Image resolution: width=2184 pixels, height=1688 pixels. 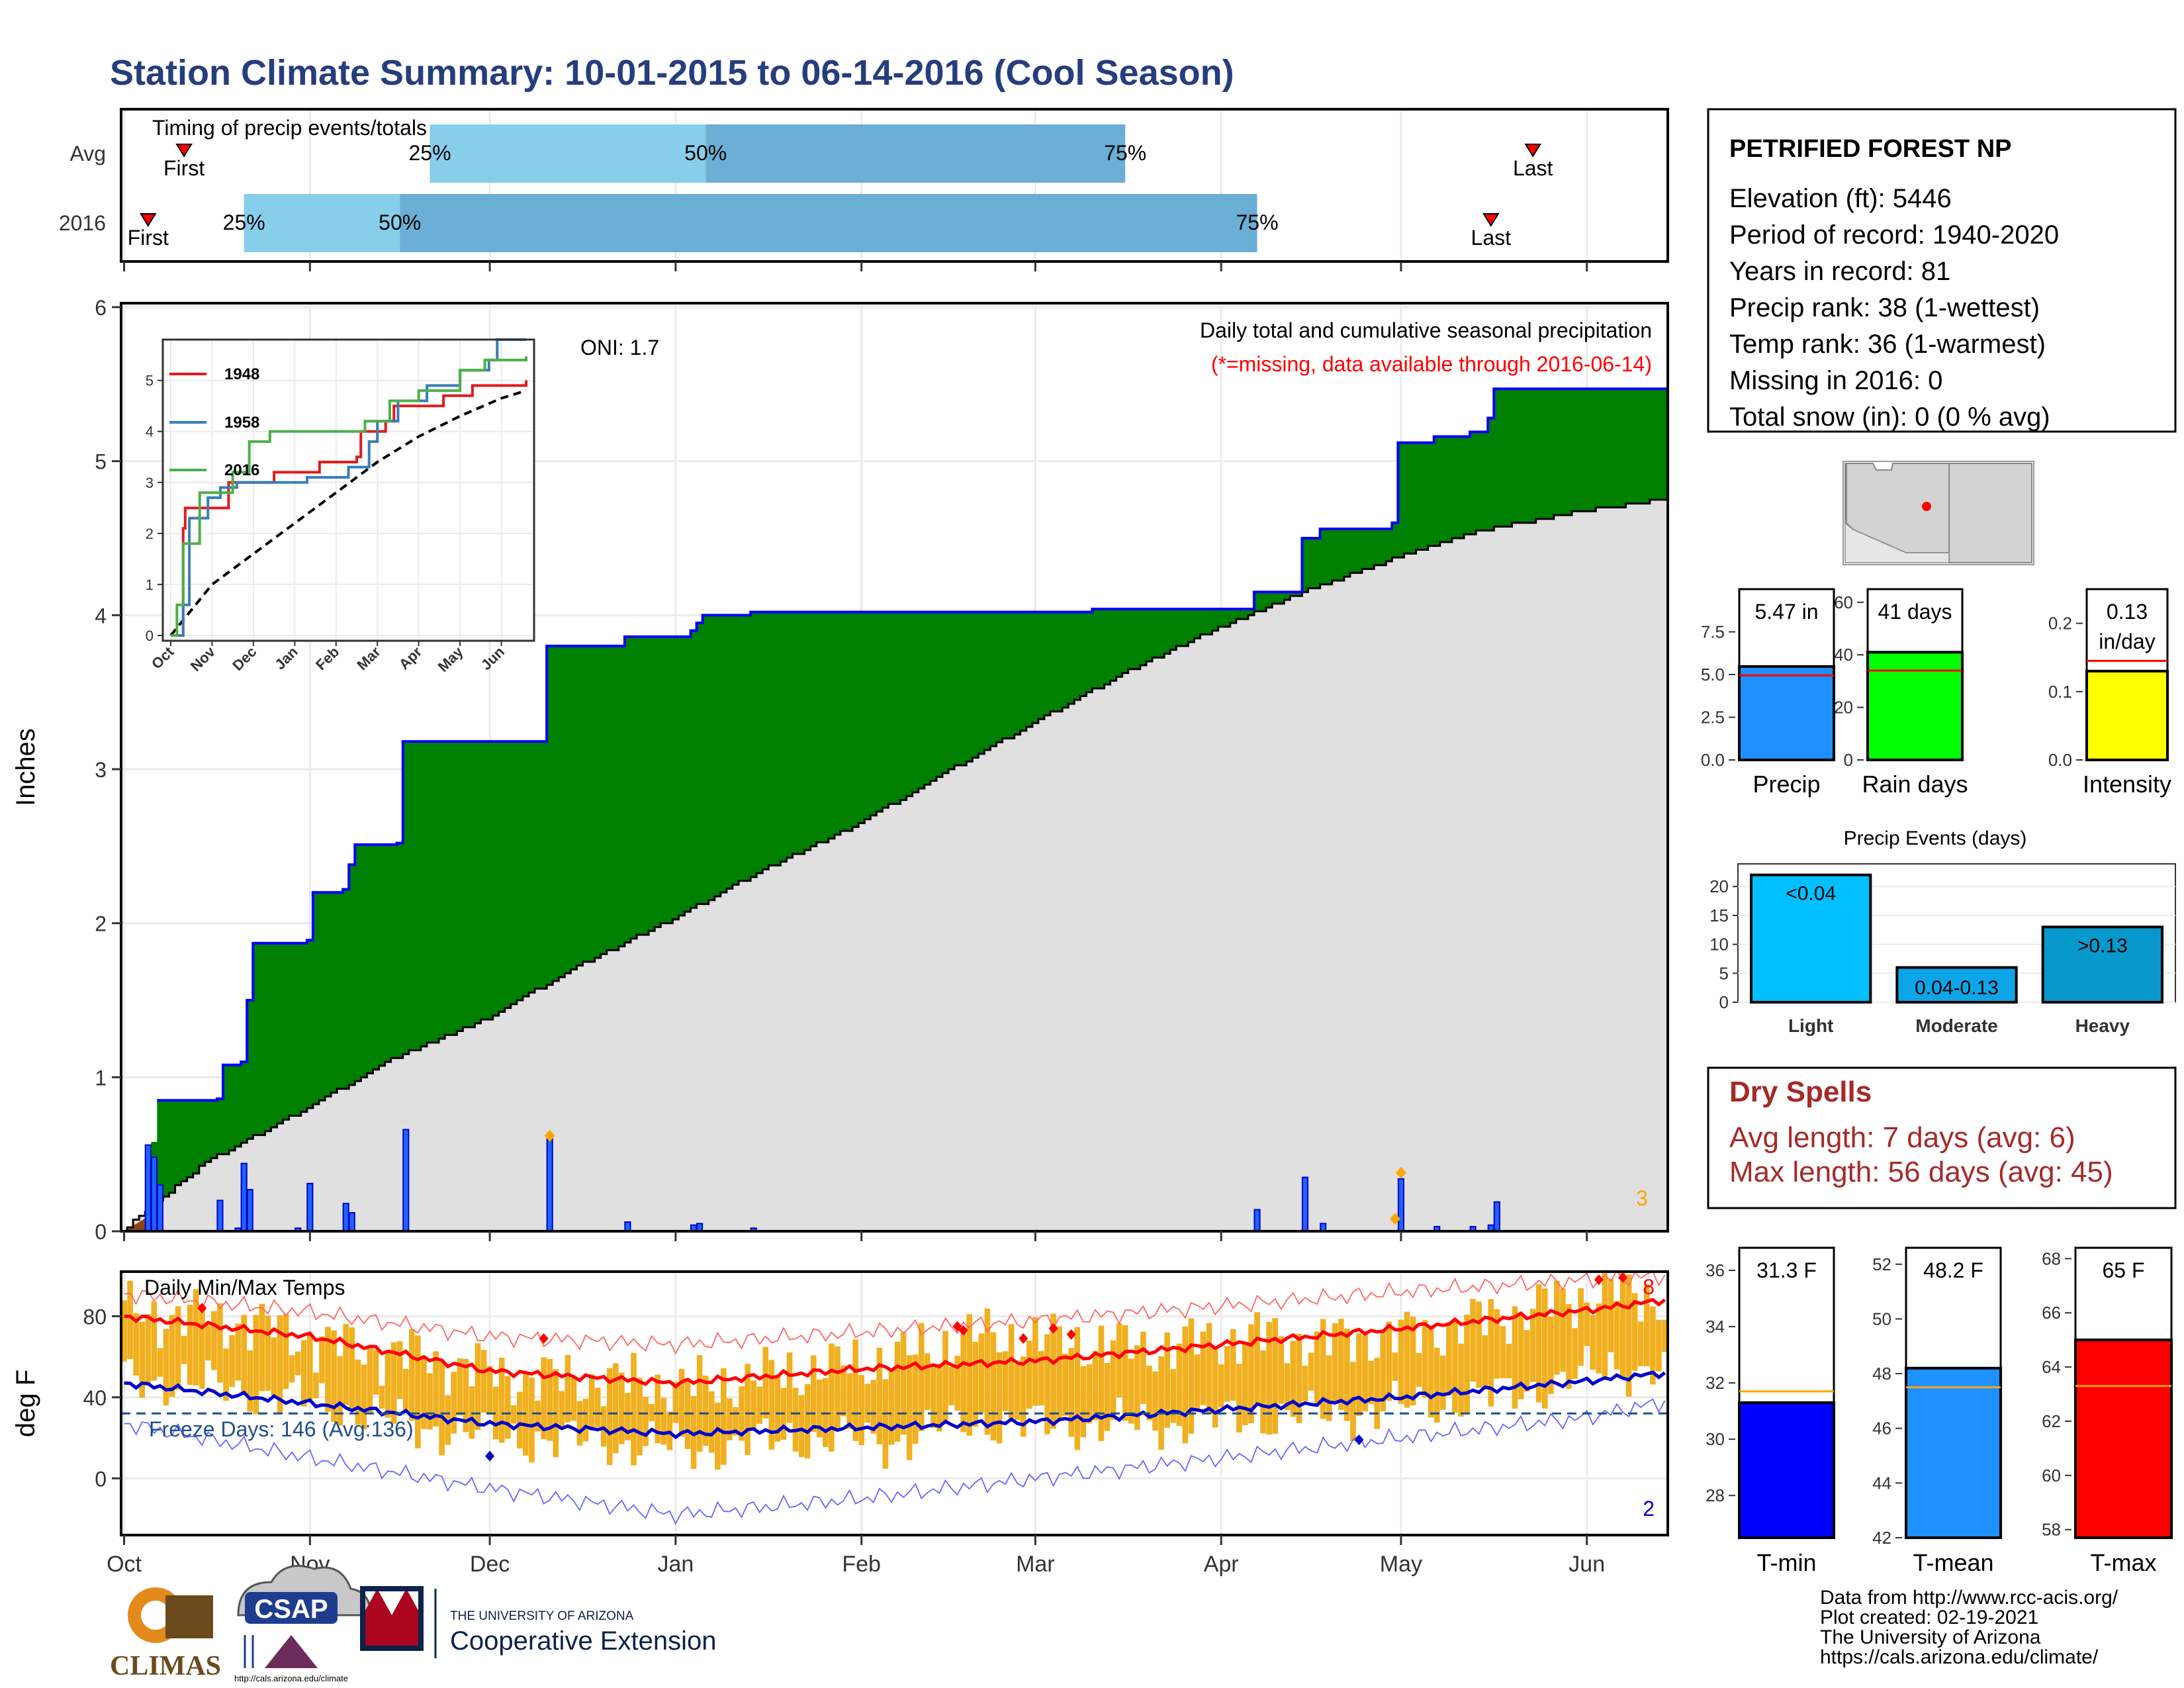 What do you see at coordinates (165, 1634) in the screenshot?
I see `climas-logo: CLIMAS` at bounding box center [165, 1634].